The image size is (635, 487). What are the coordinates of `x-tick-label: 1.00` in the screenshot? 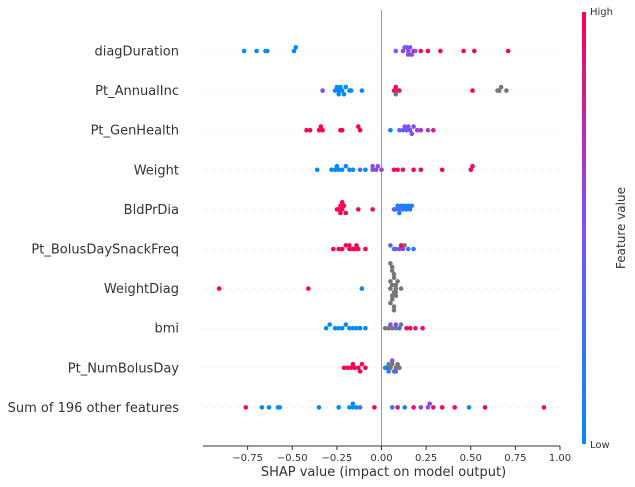 It's located at (560, 458).